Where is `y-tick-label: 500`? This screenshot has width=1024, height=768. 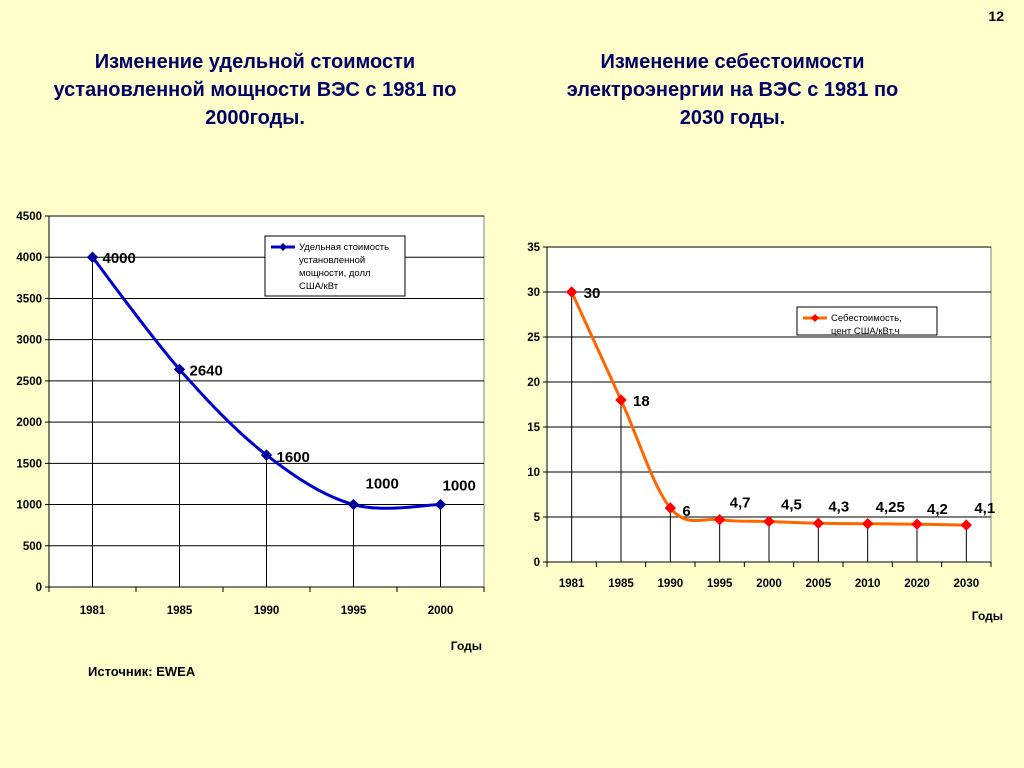 y-tick-label: 500 is located at coordinates (32, 547).